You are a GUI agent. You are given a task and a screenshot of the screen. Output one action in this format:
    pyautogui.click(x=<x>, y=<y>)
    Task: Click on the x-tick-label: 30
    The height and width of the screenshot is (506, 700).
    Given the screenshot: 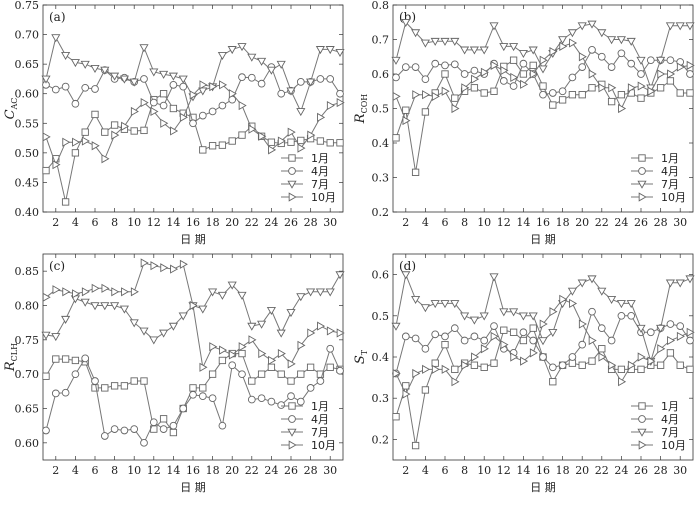 What is the action you would take?
    pyautogui.click(x=680, y=470)
    